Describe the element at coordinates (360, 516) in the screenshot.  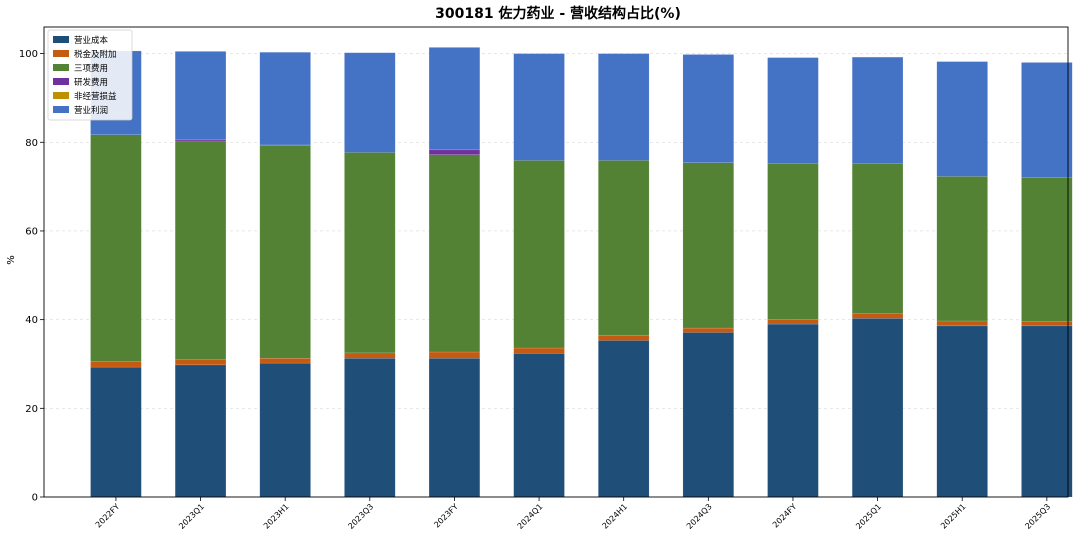
I see `x-tick-label: 2023Q3` at that location.